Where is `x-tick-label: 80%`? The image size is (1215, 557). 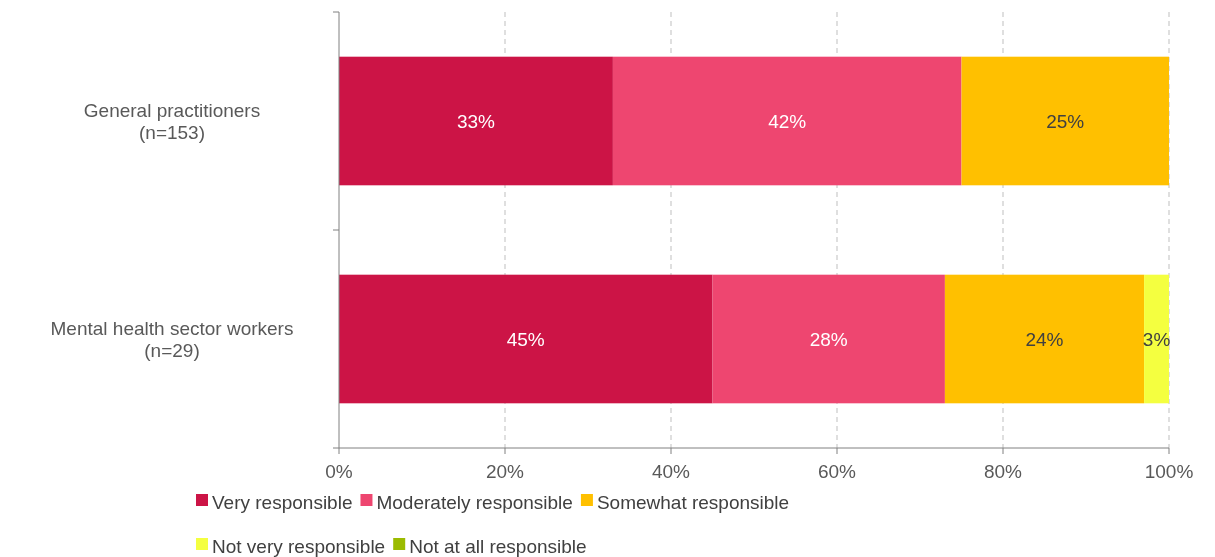
x-tick-label: 80% is located at coordinates (1003, 471).